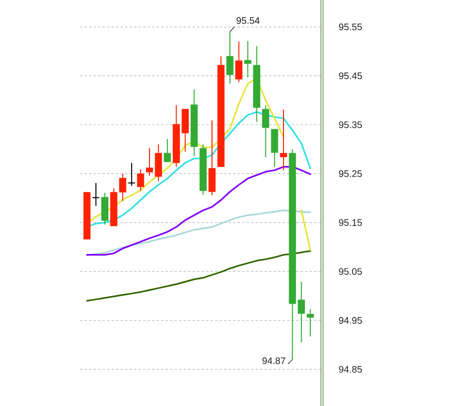  I want to click on y-tick-label: 95.45, so click(350, 76).